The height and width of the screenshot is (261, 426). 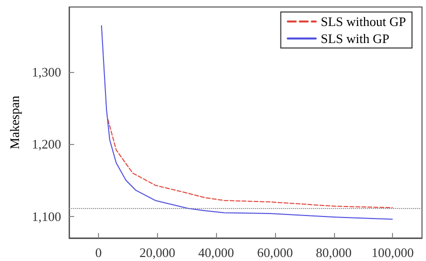 I want to click on y-tick-label: 1,100, so click(x=47, y=216).